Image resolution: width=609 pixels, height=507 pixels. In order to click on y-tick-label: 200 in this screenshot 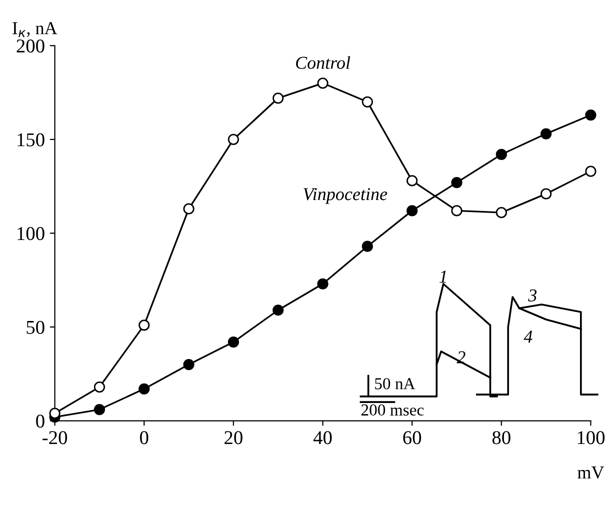, I will do `click(30, 46)`.